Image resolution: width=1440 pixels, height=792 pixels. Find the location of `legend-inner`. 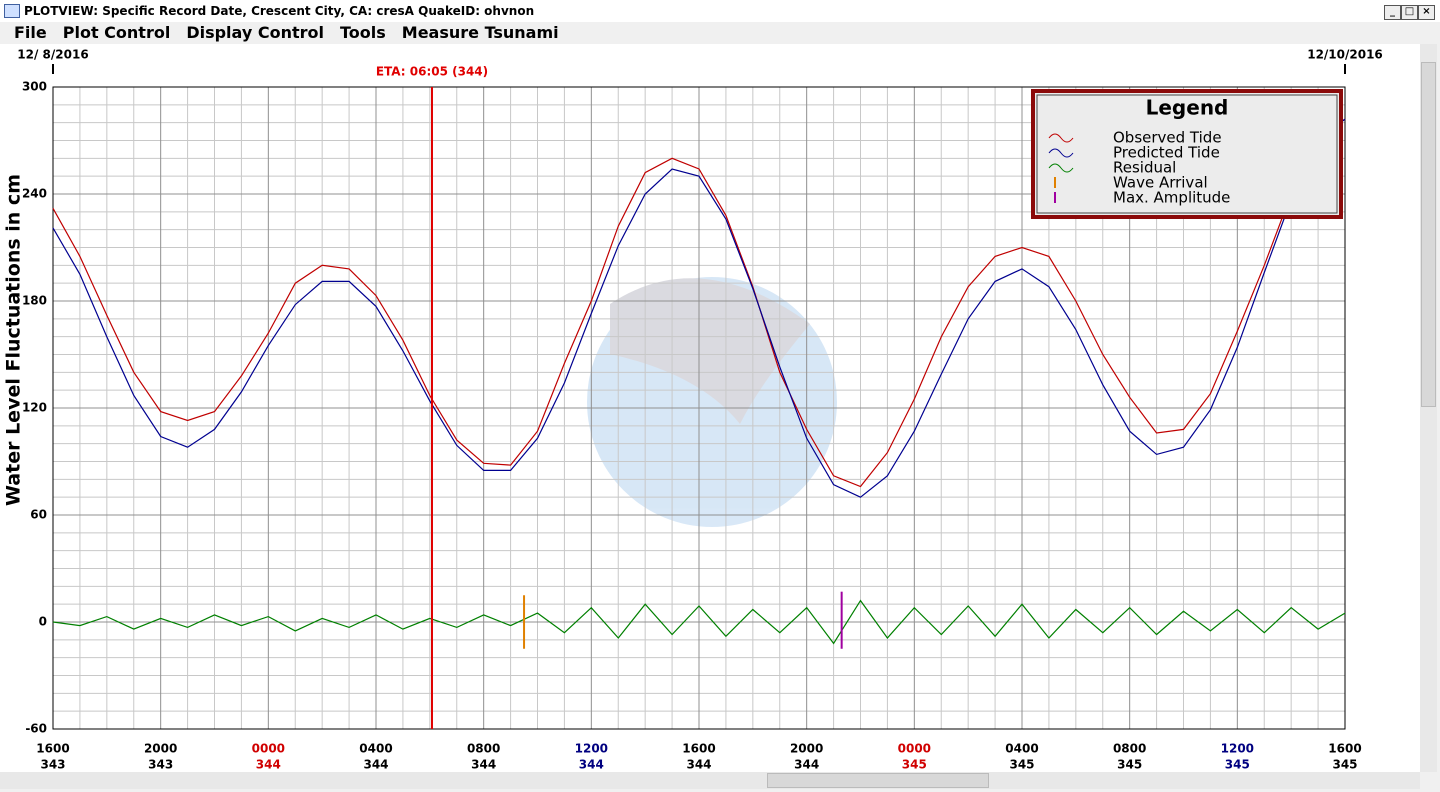

legend-inner is located at coordinates (1187, 154).